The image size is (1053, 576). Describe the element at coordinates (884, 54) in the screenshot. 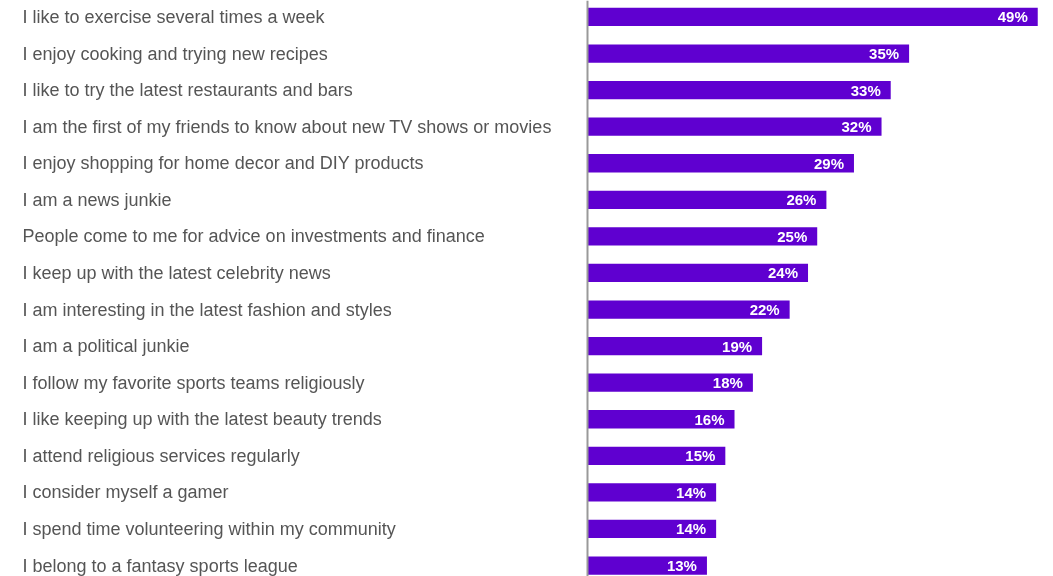

I see `data-label: 35%` at that location.